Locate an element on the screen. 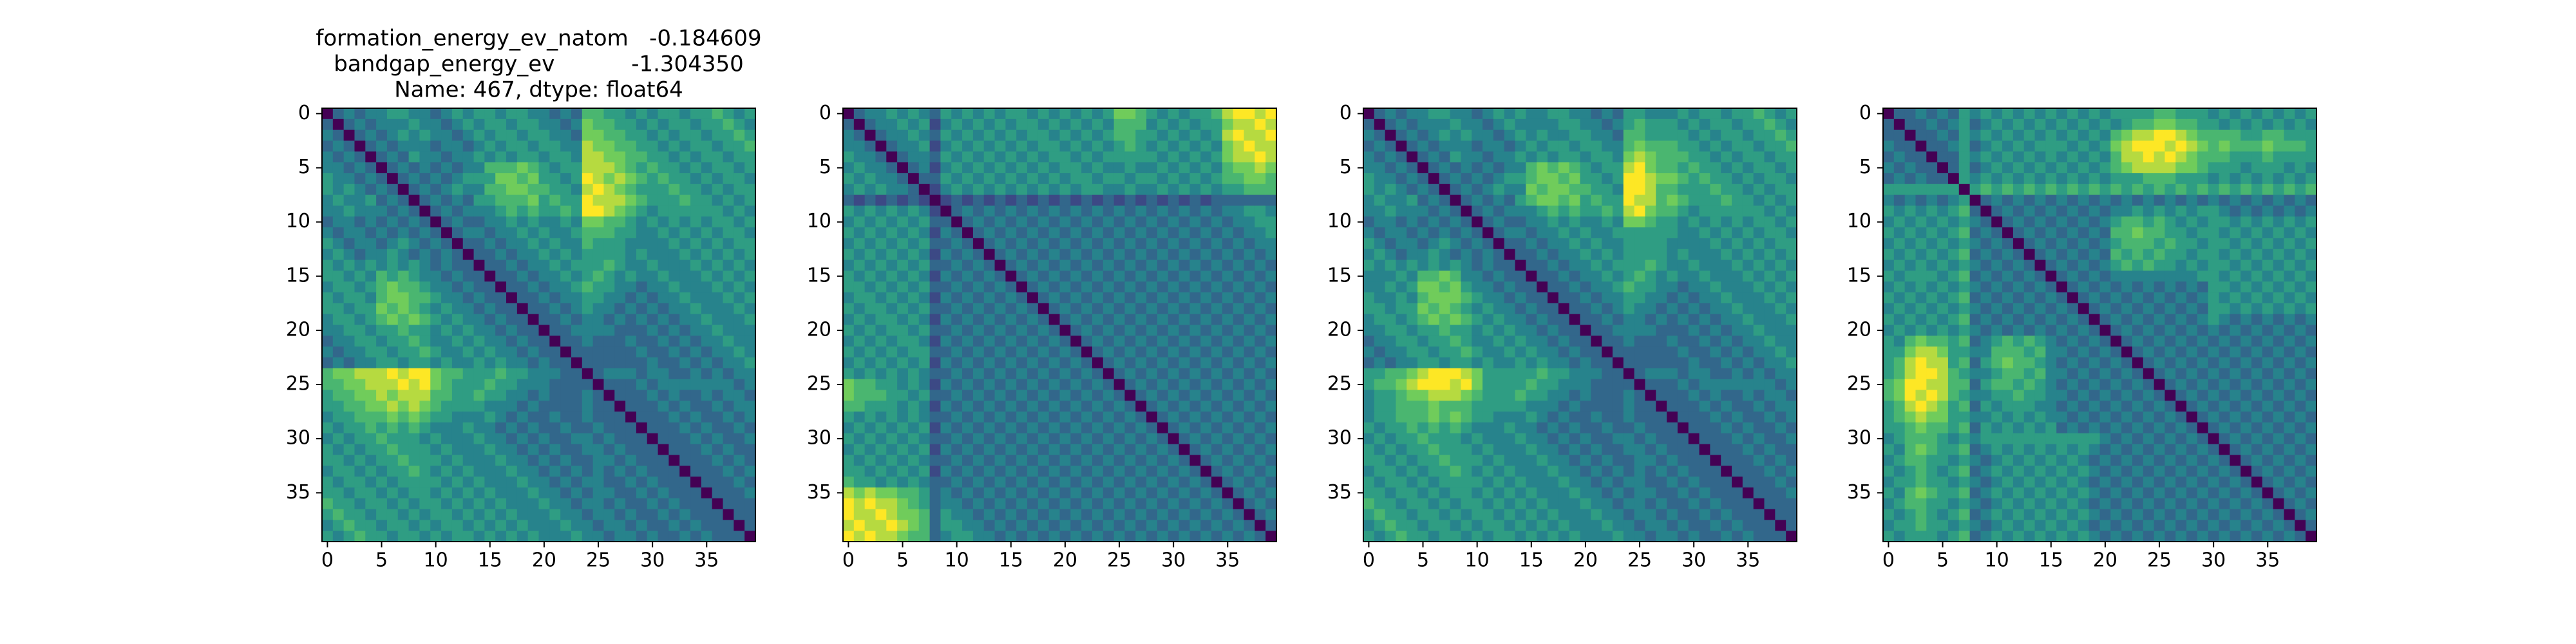  y-tick-label: 0 is located at coordinates (304, 113).